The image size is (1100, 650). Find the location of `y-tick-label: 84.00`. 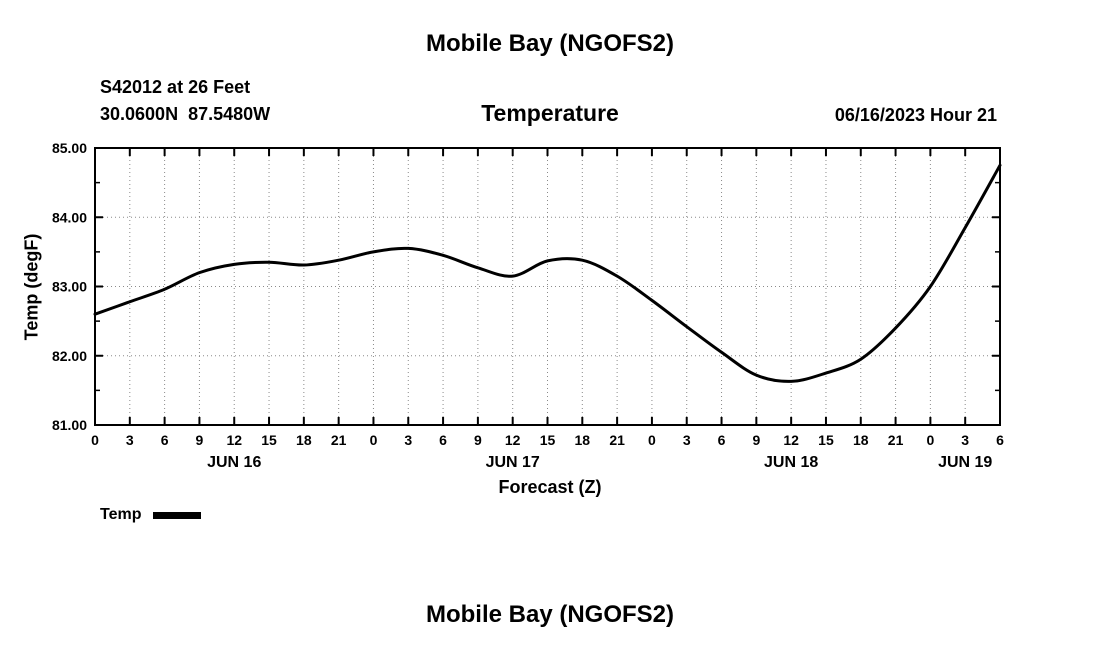

y-tick-label: 84.00 is located at coordinates (69, 217).